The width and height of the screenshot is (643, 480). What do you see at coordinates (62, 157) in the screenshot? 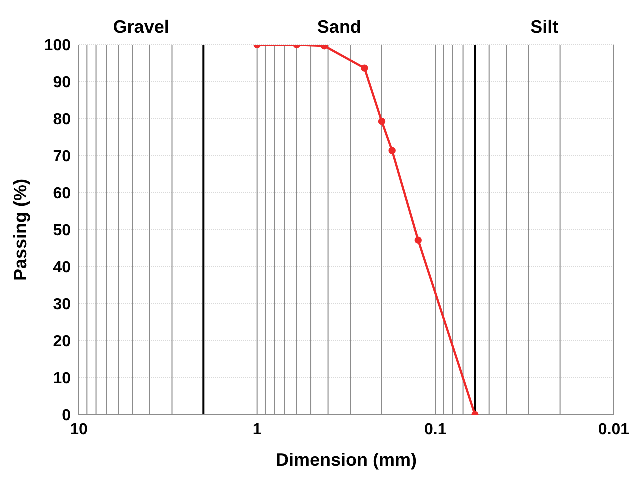
I see `y-tick-label: 70` at bounding box center [62, 157].